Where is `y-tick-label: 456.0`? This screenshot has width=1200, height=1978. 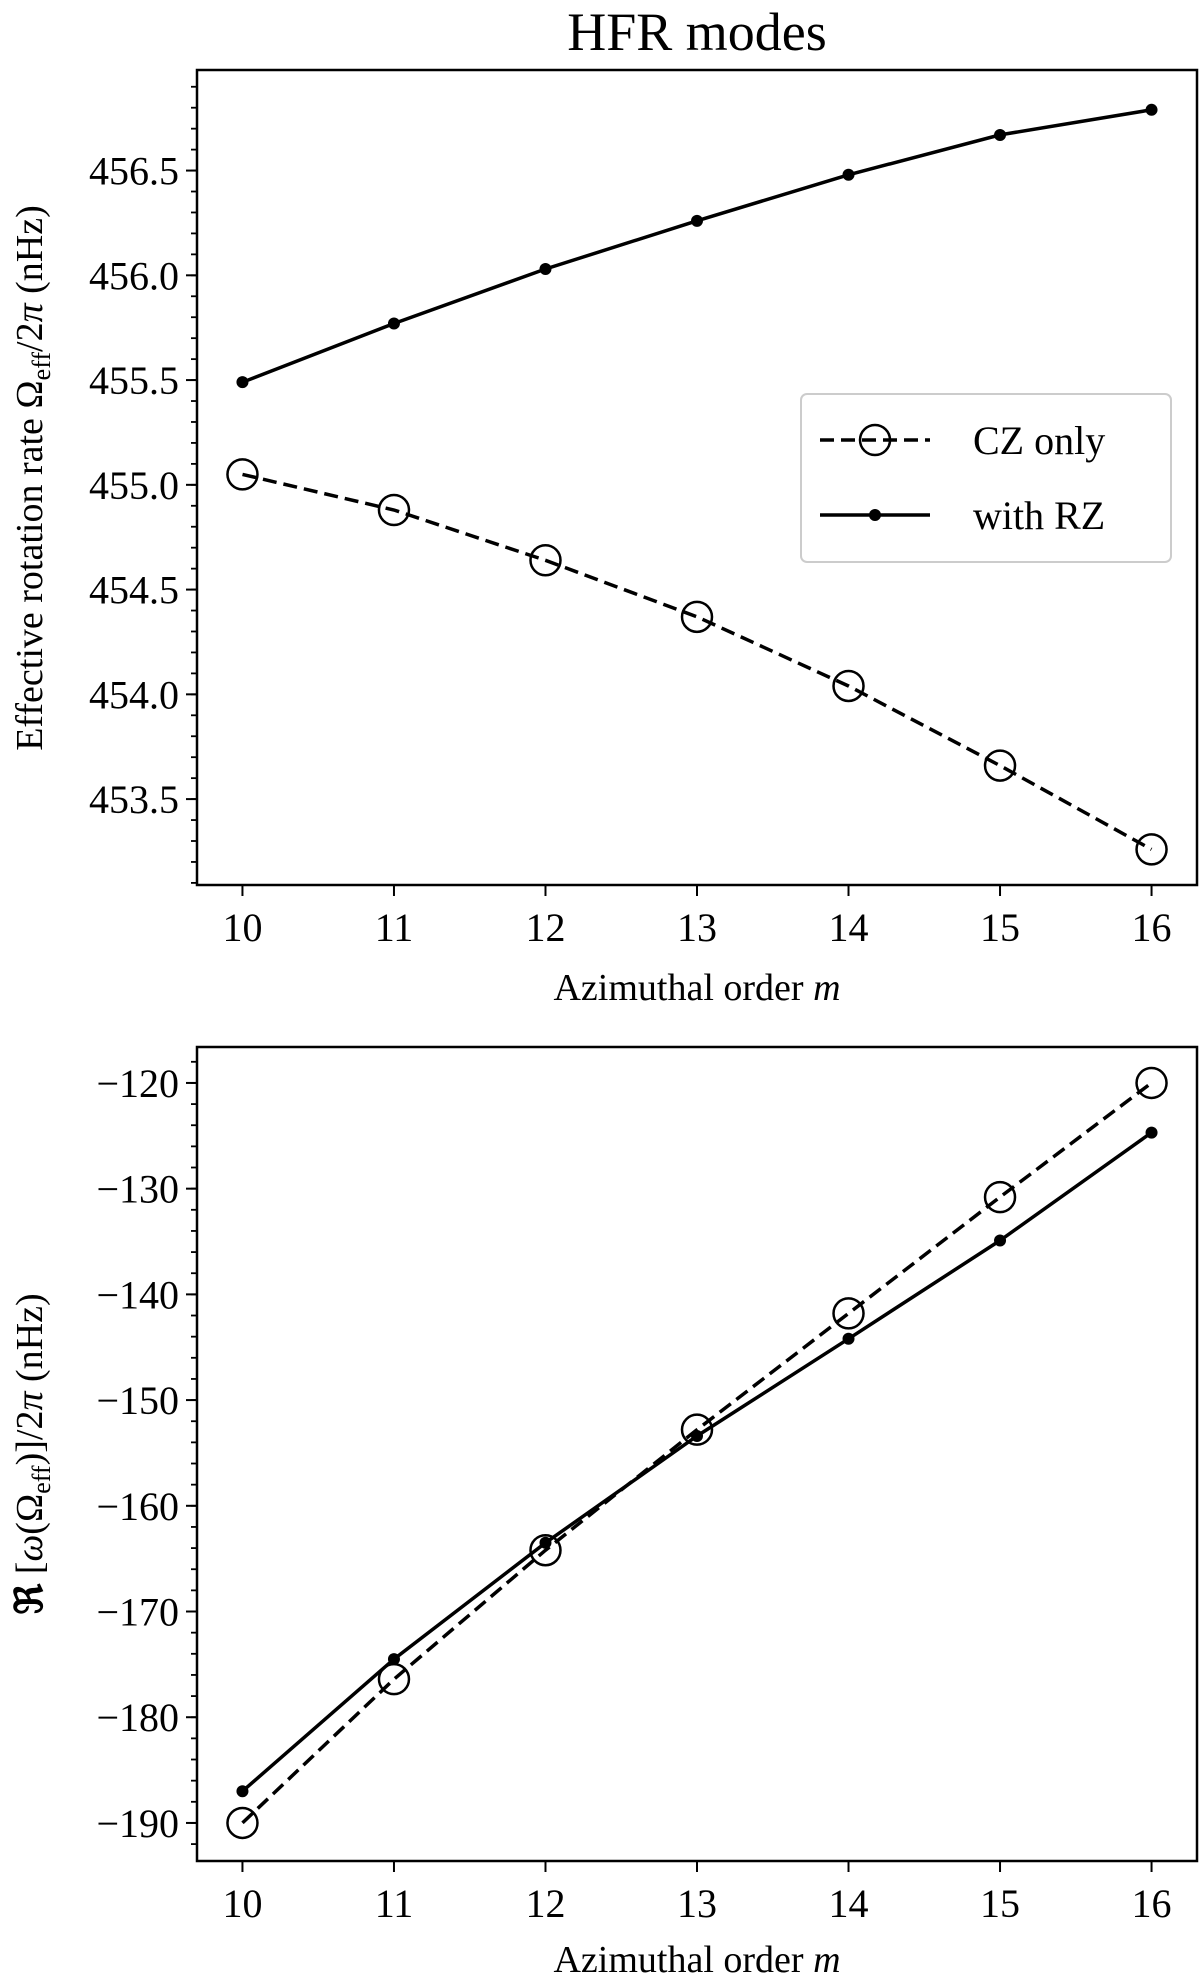 y-tick-label: 456.0 is located at coordinates (134, 275).